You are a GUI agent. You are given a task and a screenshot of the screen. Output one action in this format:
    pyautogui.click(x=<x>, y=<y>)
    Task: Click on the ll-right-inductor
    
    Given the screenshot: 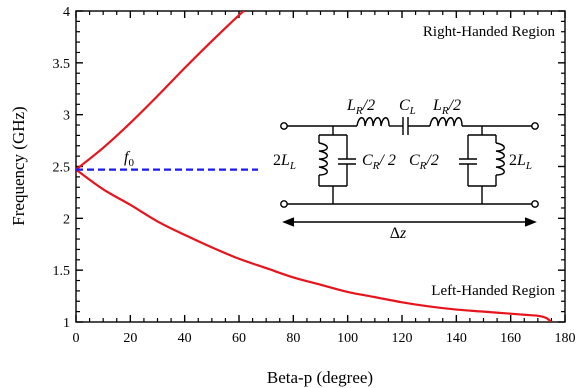 What is the action you would take?
    pyautogui.click(x=500, y=159)
    